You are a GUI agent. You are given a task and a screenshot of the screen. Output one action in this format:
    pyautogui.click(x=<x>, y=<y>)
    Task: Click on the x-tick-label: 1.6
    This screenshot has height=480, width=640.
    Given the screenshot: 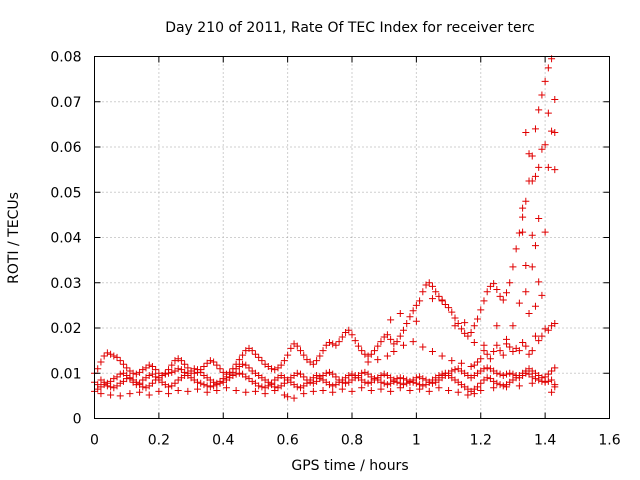 What is the action you would take?
    pyautogui.click(x=609, y=441)
    